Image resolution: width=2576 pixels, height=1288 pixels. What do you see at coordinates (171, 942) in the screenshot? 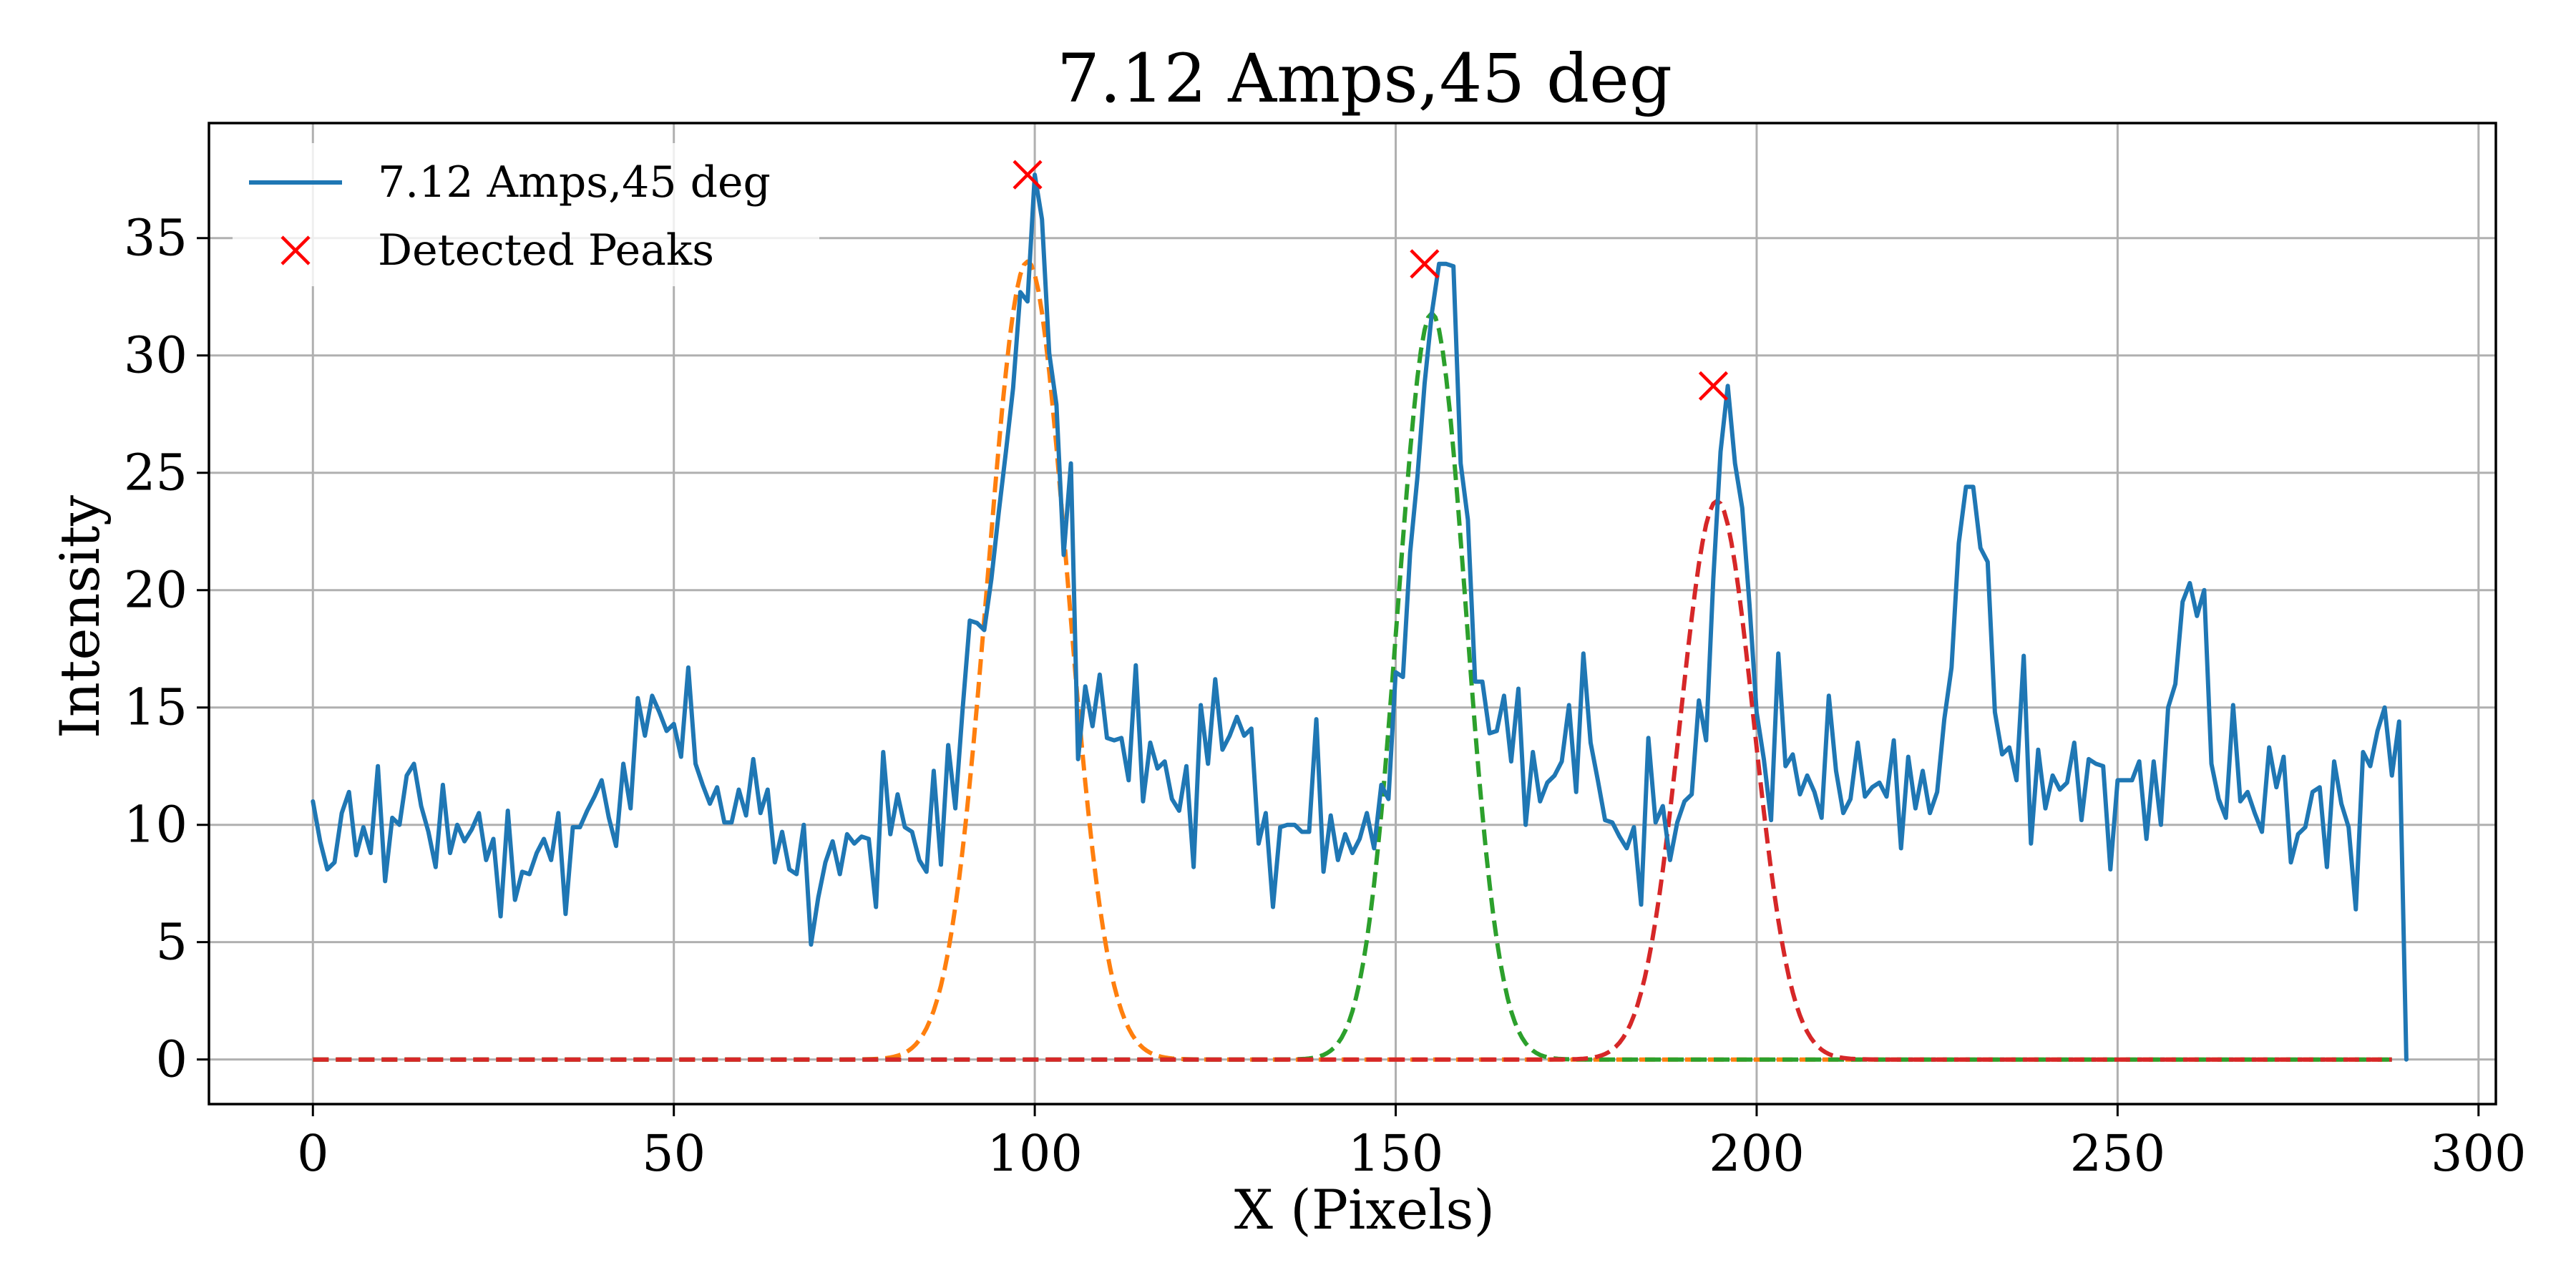
I see `y-tick-label: 5` at bounding box center [171, 942].